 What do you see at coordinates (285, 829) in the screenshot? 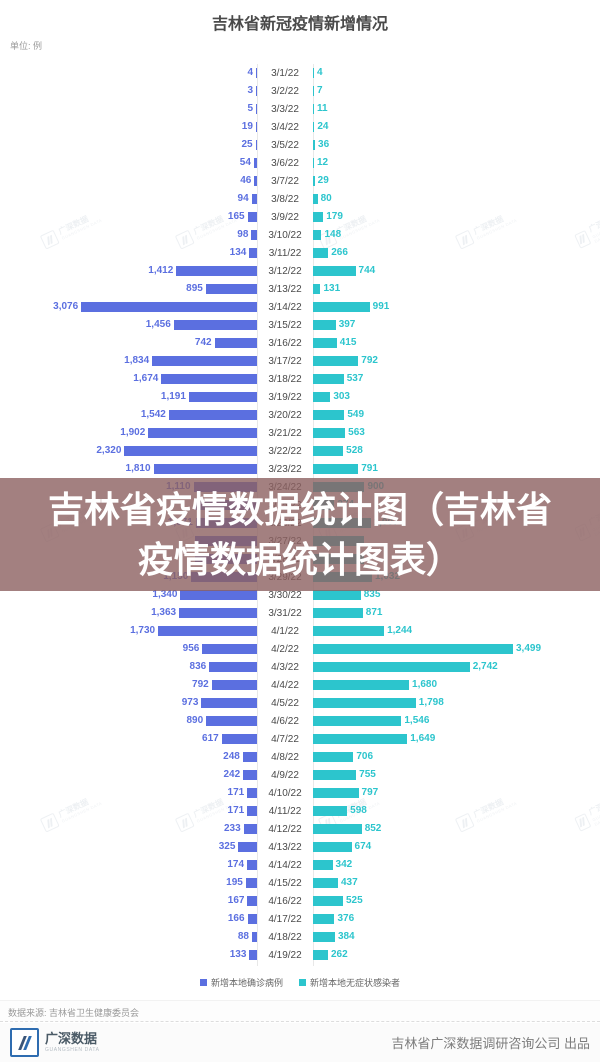
I see `date-label: 4/12/22` at bounding box center [285, 829].